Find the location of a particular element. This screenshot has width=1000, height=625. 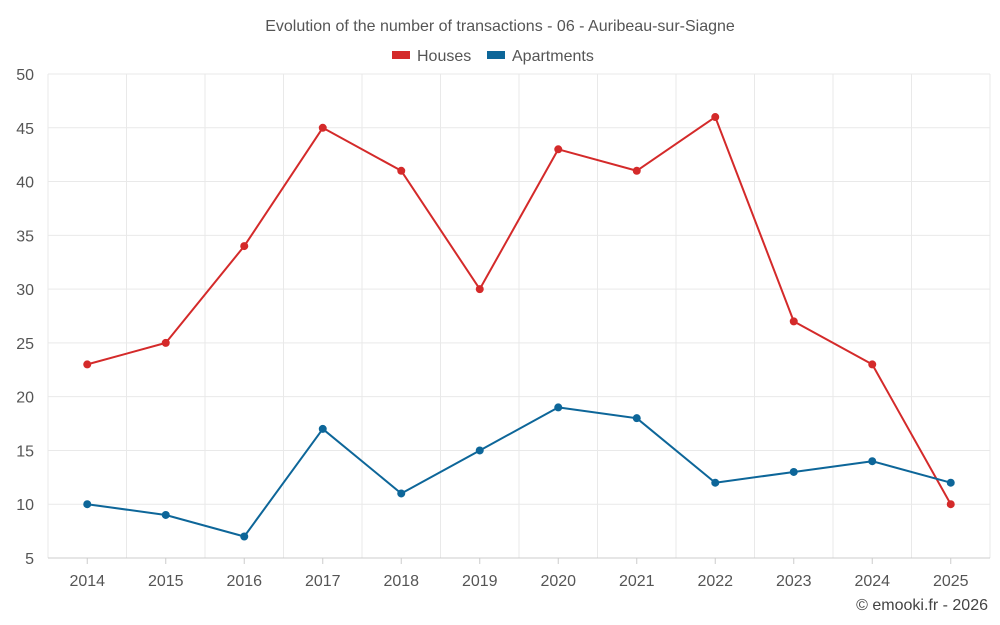

y-tick-label: 20 is located at coordinates (25, 398).